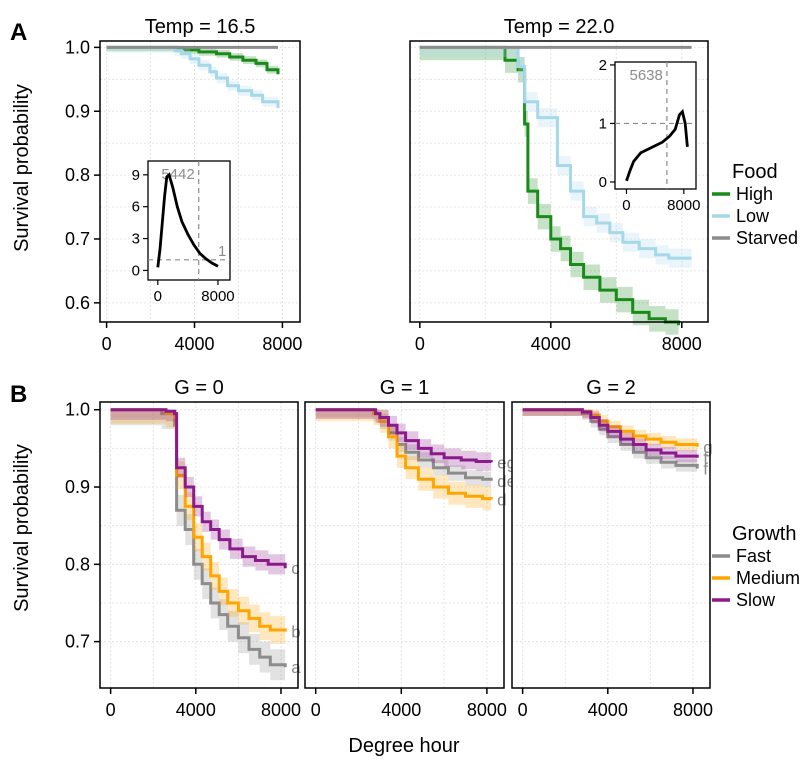 This screenshot has height=760, width=811. Describe the element at coordinates (404, 746) in the screenshot. I see `x-axis-label: Degree hour` at that location.